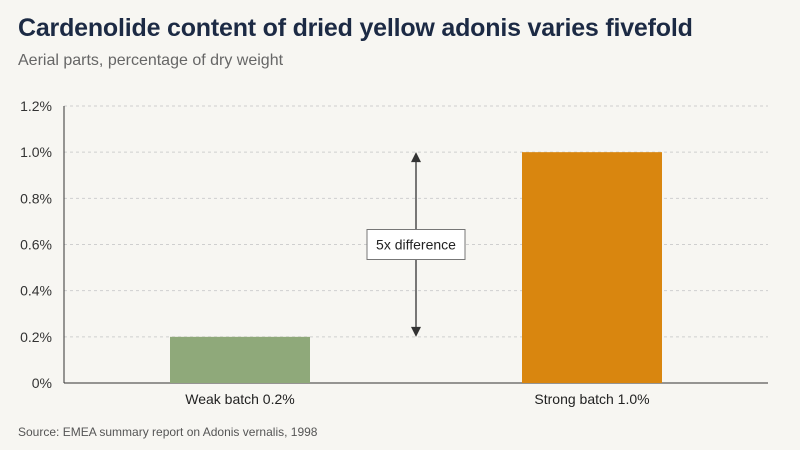 This screenshot has height=450, width=800. I want to click on annotation-label: 5x difference, so click(416, 245).